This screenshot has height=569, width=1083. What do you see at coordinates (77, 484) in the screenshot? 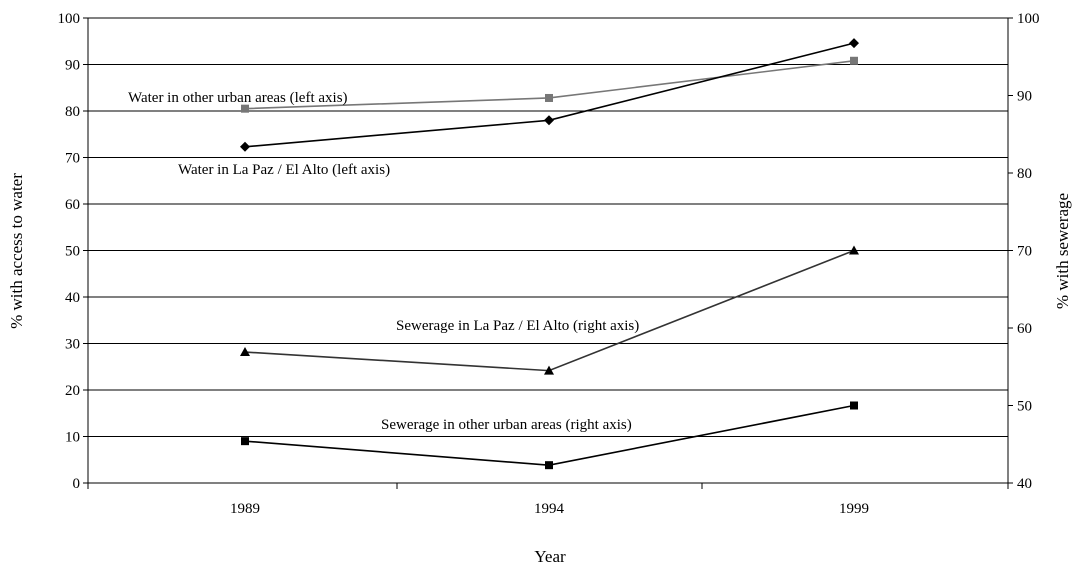
I see `y-tick-label-left: 0` at bounding box center [77, 484].